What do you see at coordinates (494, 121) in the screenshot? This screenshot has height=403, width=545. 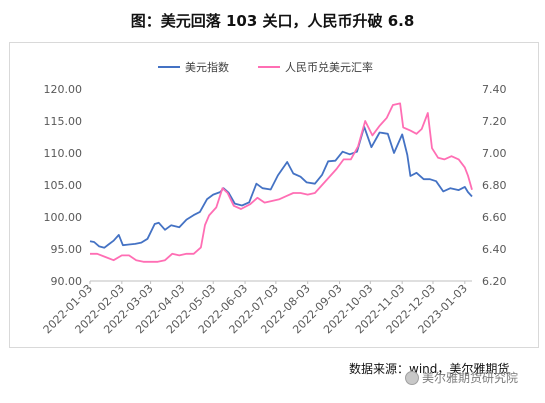 I see `y-right-tick-label: 7.20` at bounding box center [494, 121].